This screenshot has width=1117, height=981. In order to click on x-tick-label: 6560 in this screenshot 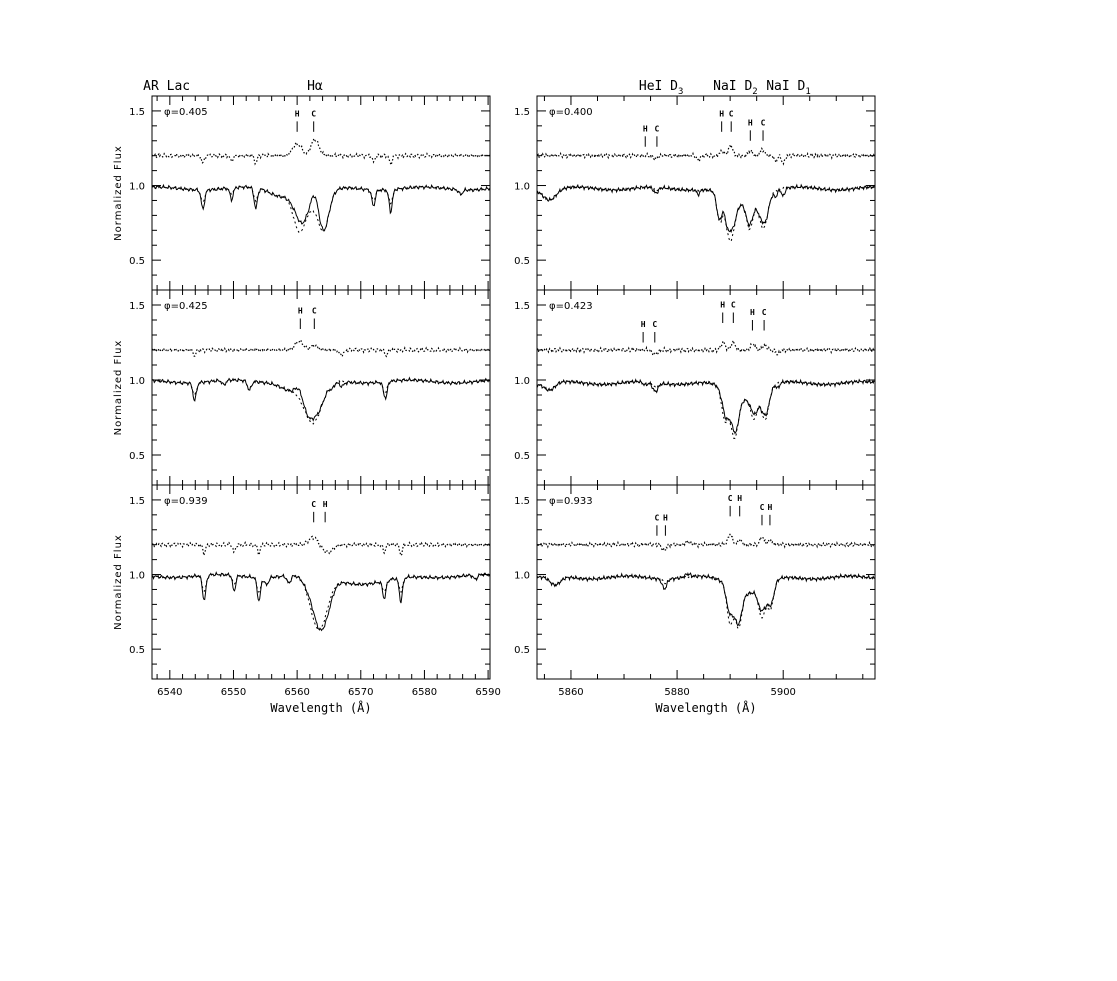, I will do `click(296, 692)`.